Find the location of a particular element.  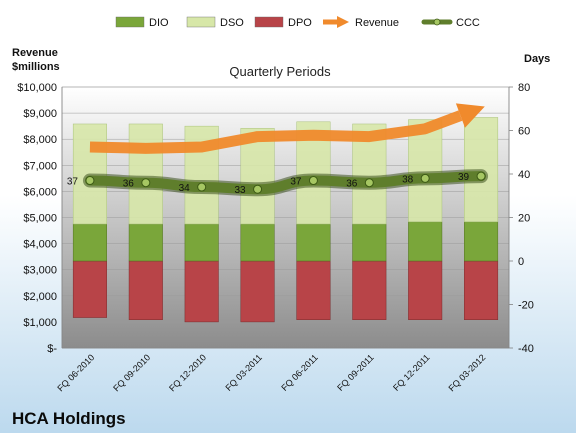

legend-item-ccc: CCC is located at coordinates (450, 23).